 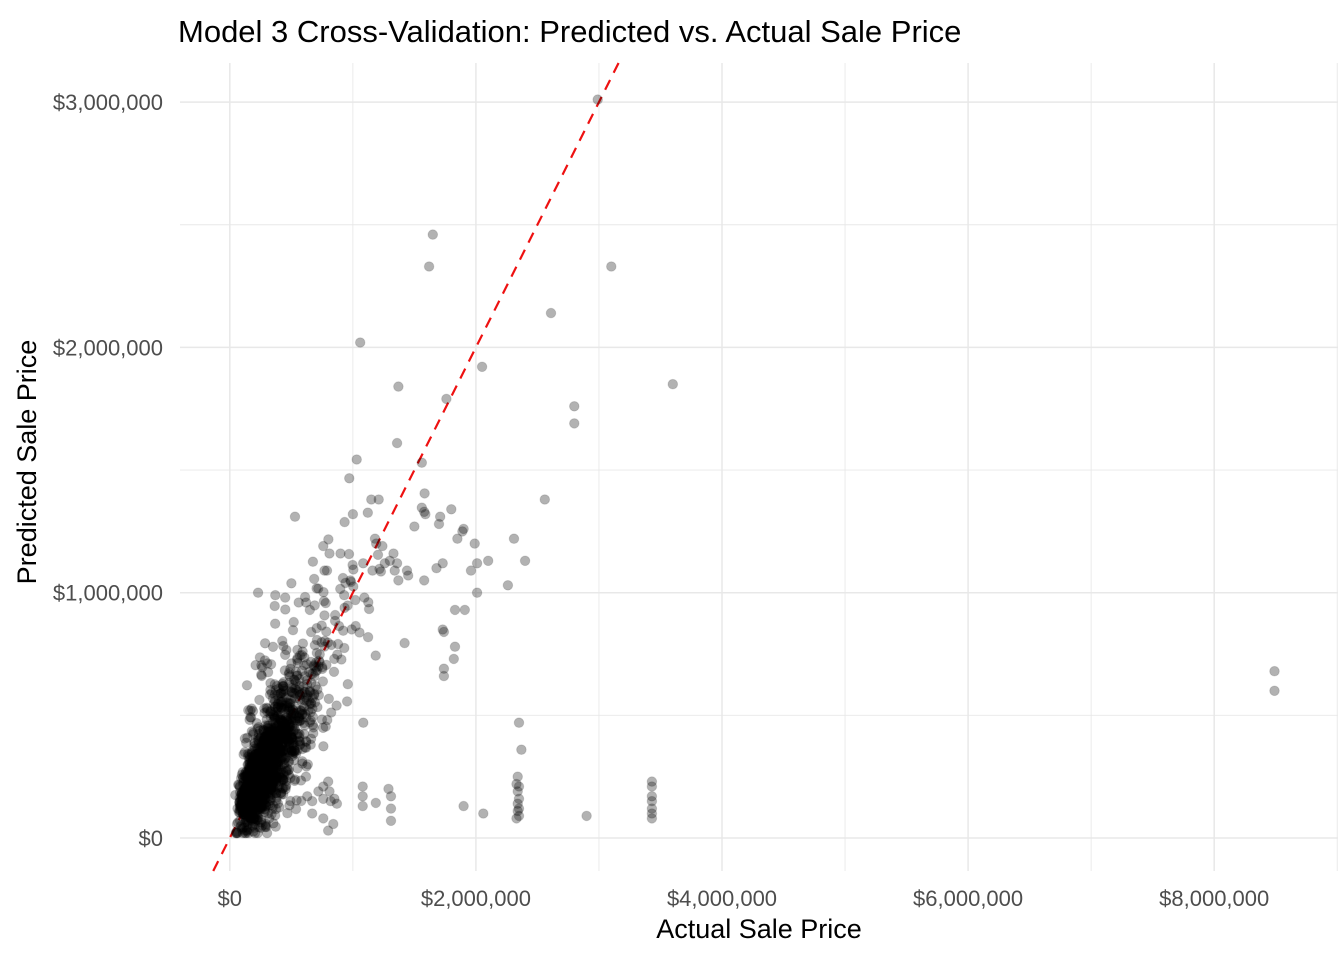 I want to click on y-tick-label: $3,000,000, so click(x=108, y=102).